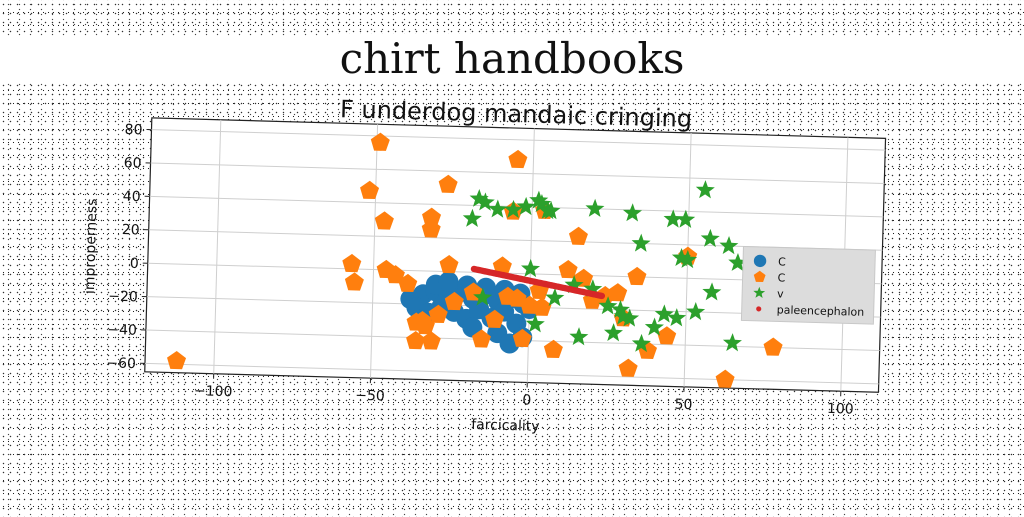 Image resolution: width=1024 pixels, height=517 pixels. I want to click on y-tick-label: 60, so click(132, 163).